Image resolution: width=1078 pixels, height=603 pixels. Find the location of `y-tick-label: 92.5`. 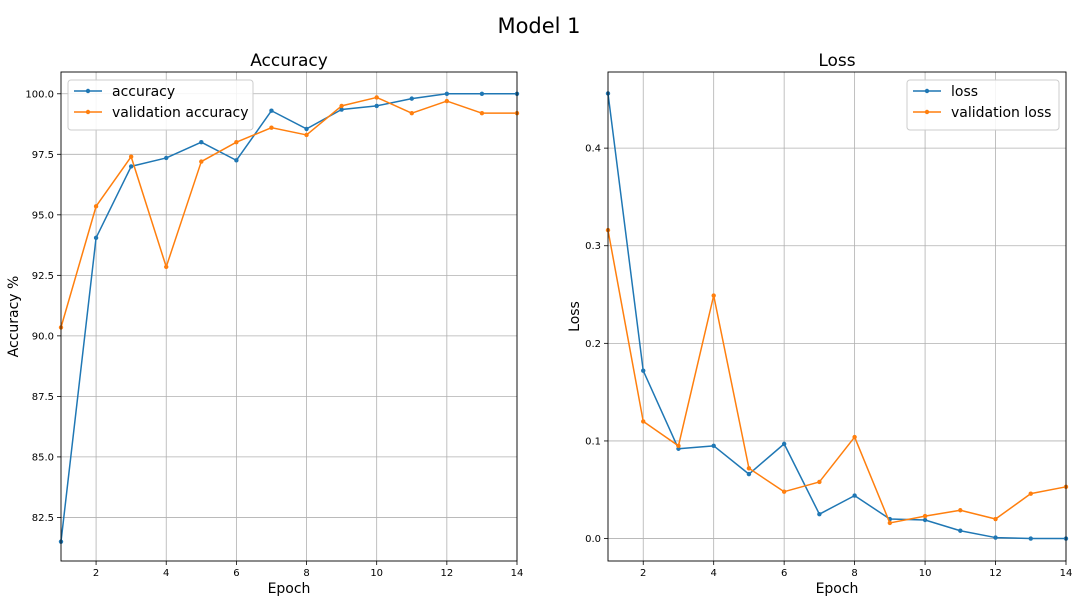

y-tick-label: 92.5 is located at coordinates (43, 276).